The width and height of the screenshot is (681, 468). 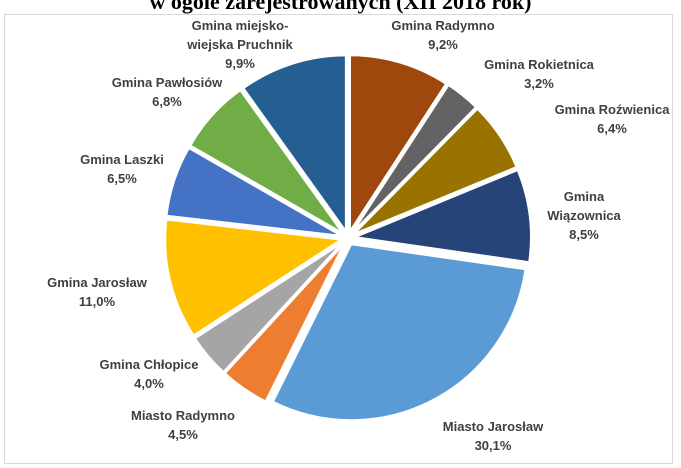 I want to click on slice-label-1: Gmina Radymno 9,2%, so click(x=442, y=35).